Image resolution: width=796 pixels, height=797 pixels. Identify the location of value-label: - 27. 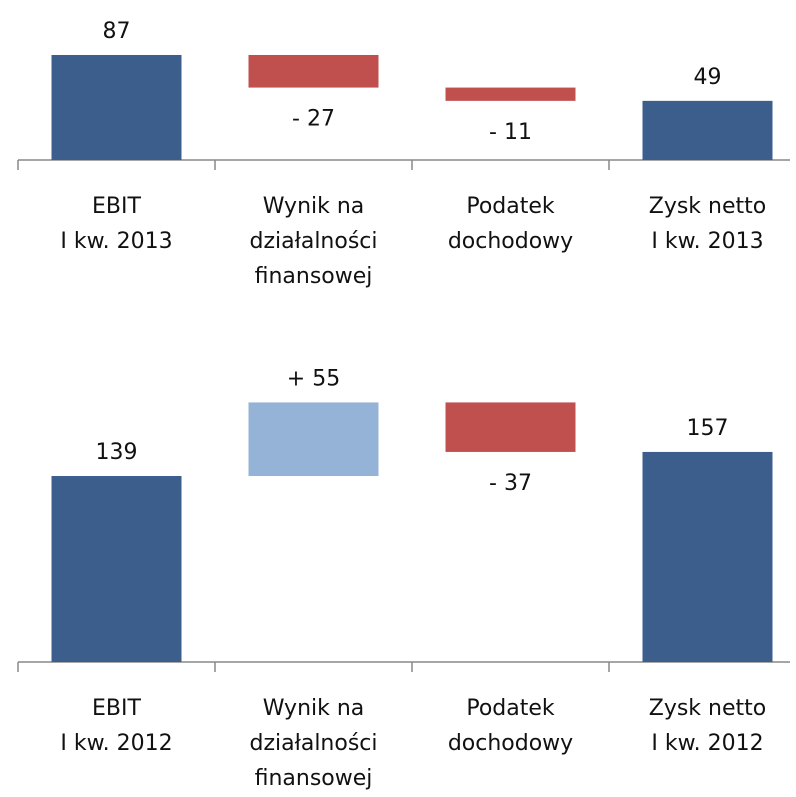
(313, 119).